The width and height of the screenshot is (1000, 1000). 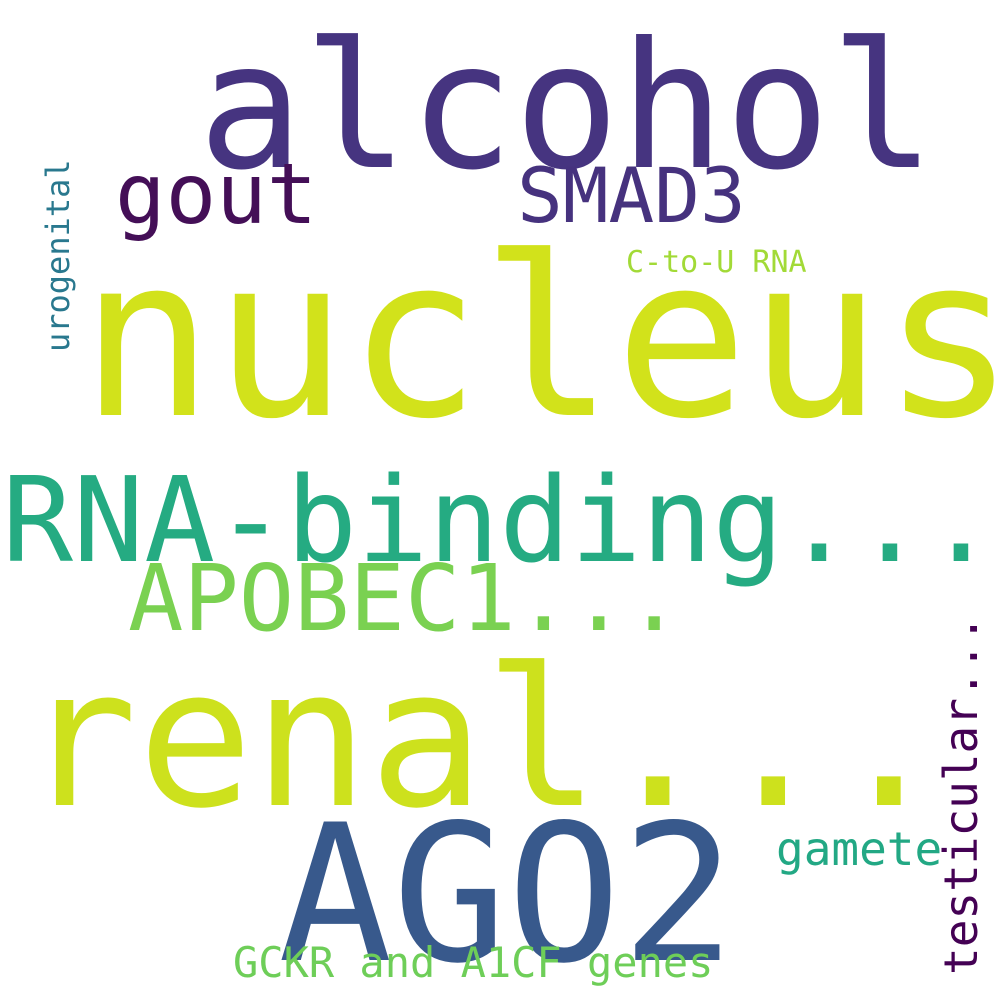 I want to click on word-c-to-u-rna: C-to-U RNA, so click(x=716, y=262).